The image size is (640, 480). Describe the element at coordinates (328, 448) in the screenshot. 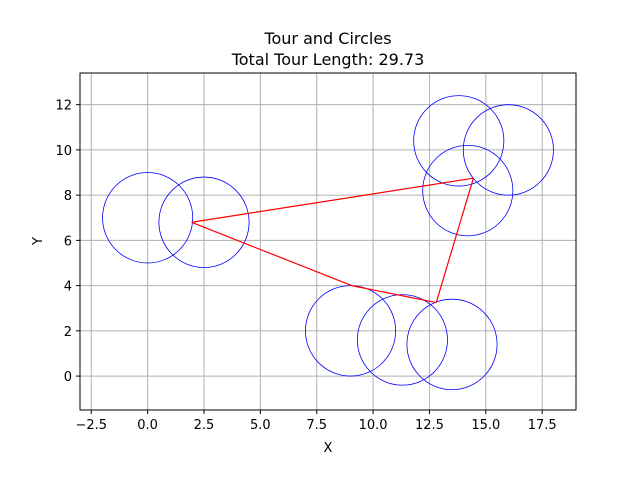

I see `x-axis-label: X` at that location.